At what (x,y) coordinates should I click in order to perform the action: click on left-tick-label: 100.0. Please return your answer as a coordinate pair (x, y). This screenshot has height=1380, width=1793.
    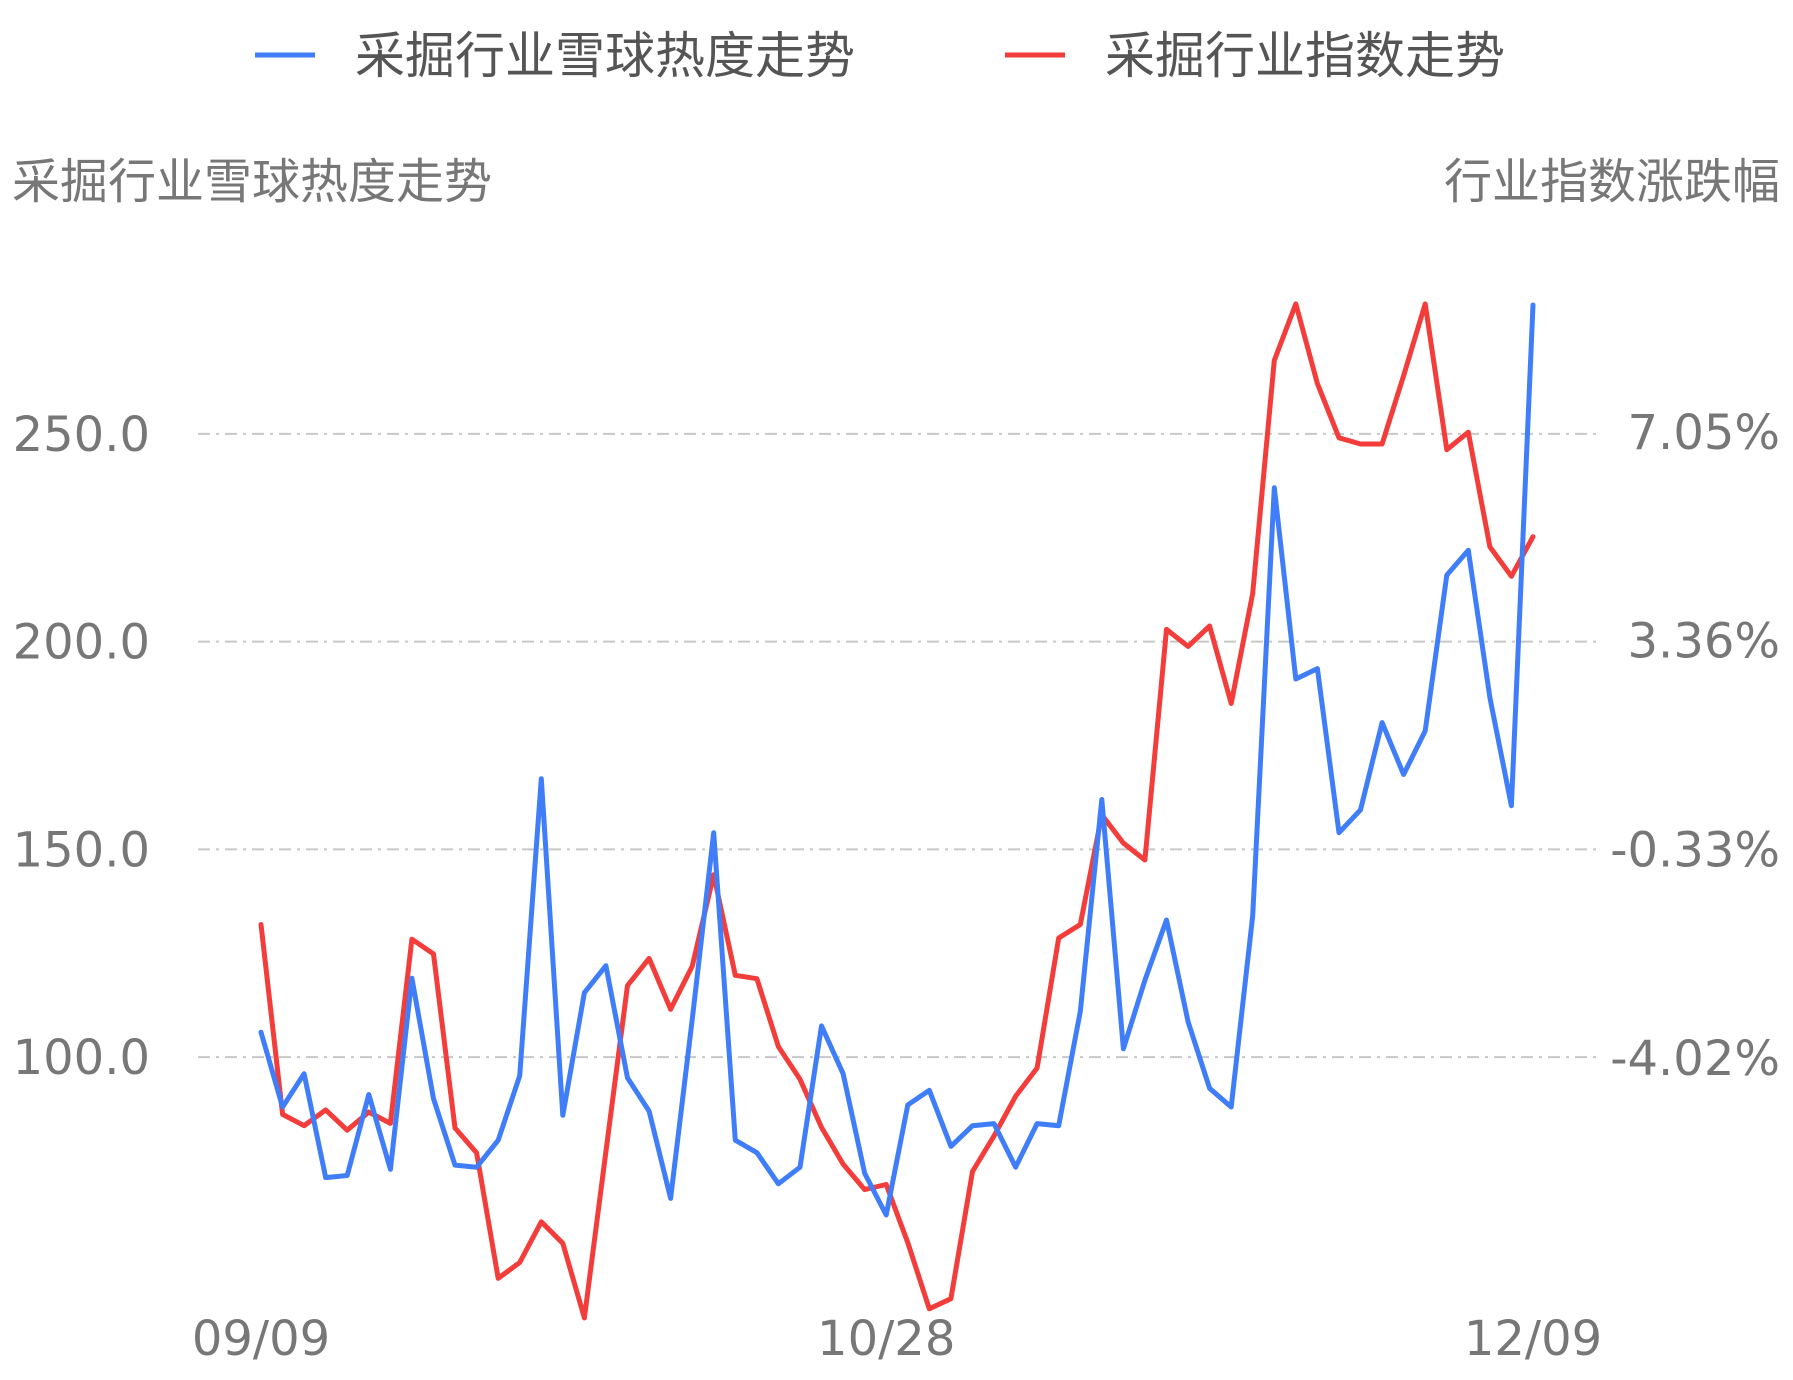
    Looking at the image, I should click on (81, 1058).